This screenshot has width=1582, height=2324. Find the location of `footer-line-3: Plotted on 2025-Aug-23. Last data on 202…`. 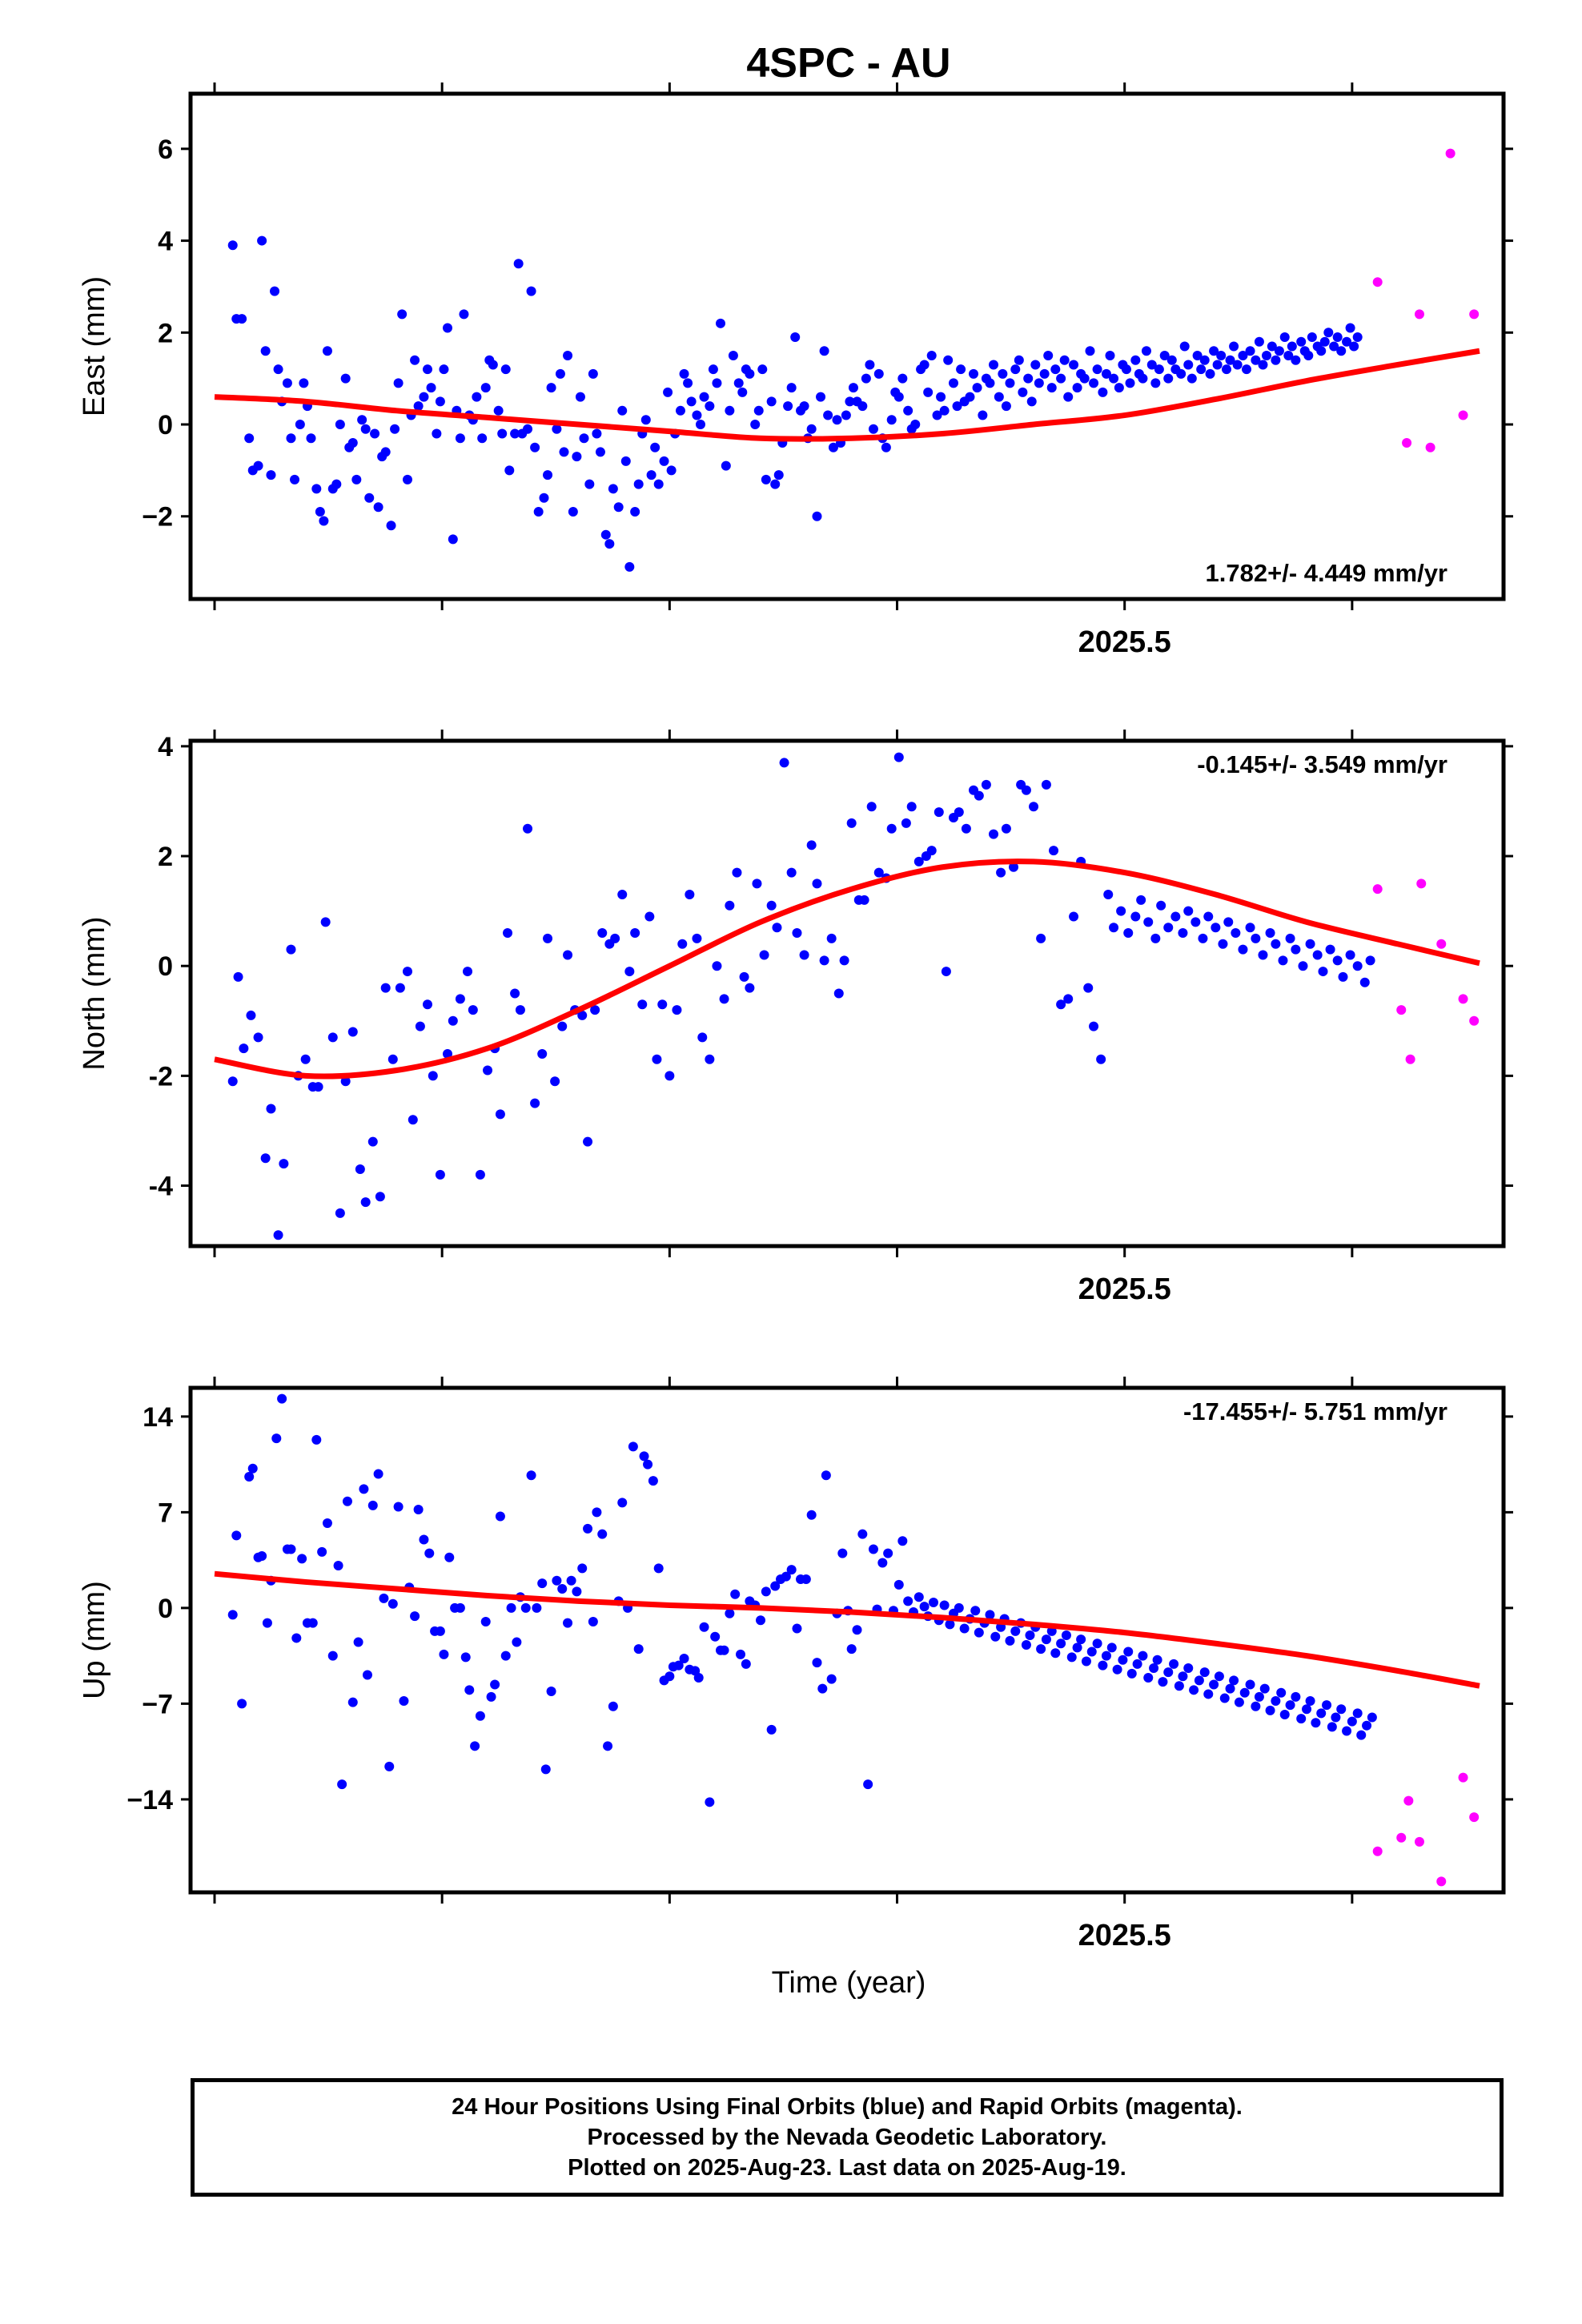

footer-line-3: Plotted on 2025-Aug-23. Last data on 202… is located at coordinates (847, 2168).